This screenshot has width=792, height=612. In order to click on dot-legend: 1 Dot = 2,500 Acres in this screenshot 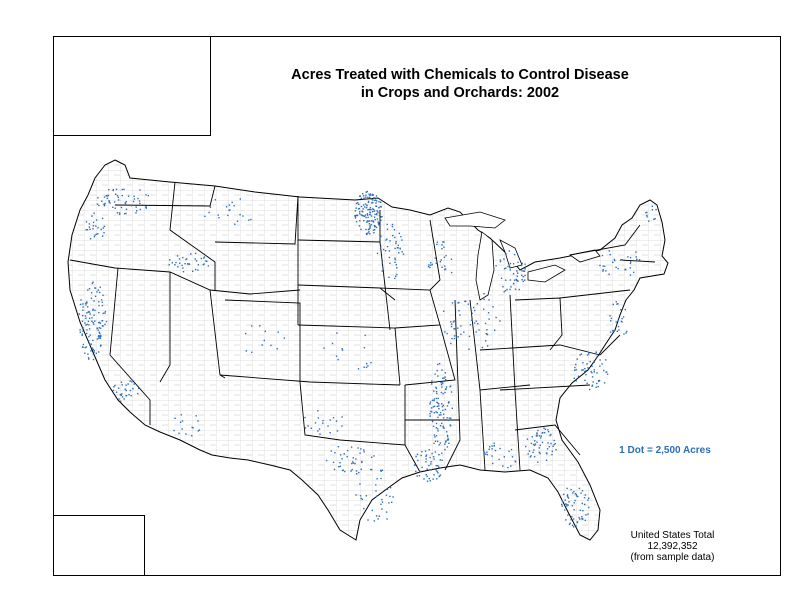, I will do `click(665, 450)`.